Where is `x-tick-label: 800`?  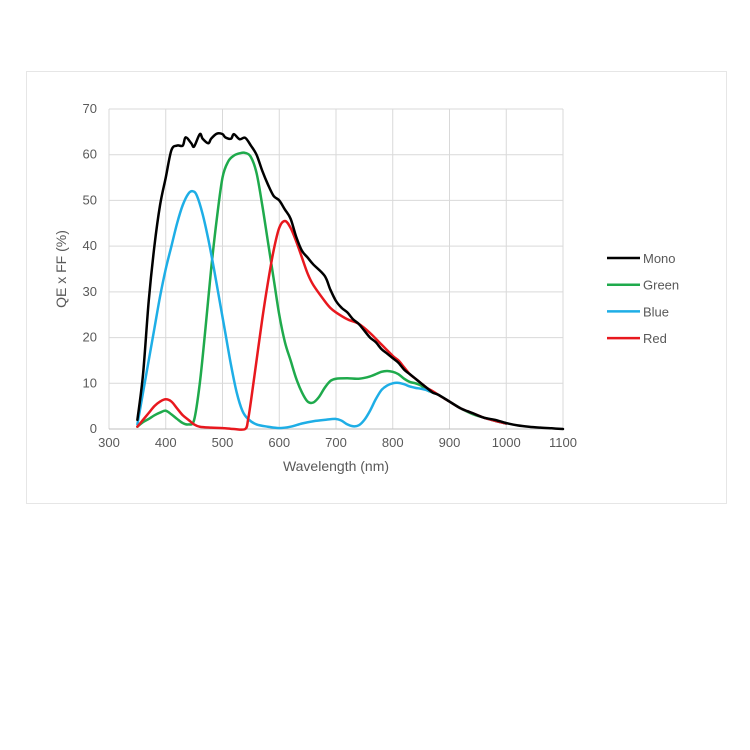 x-tick-label: 800 is located at coordinates (393, 442).